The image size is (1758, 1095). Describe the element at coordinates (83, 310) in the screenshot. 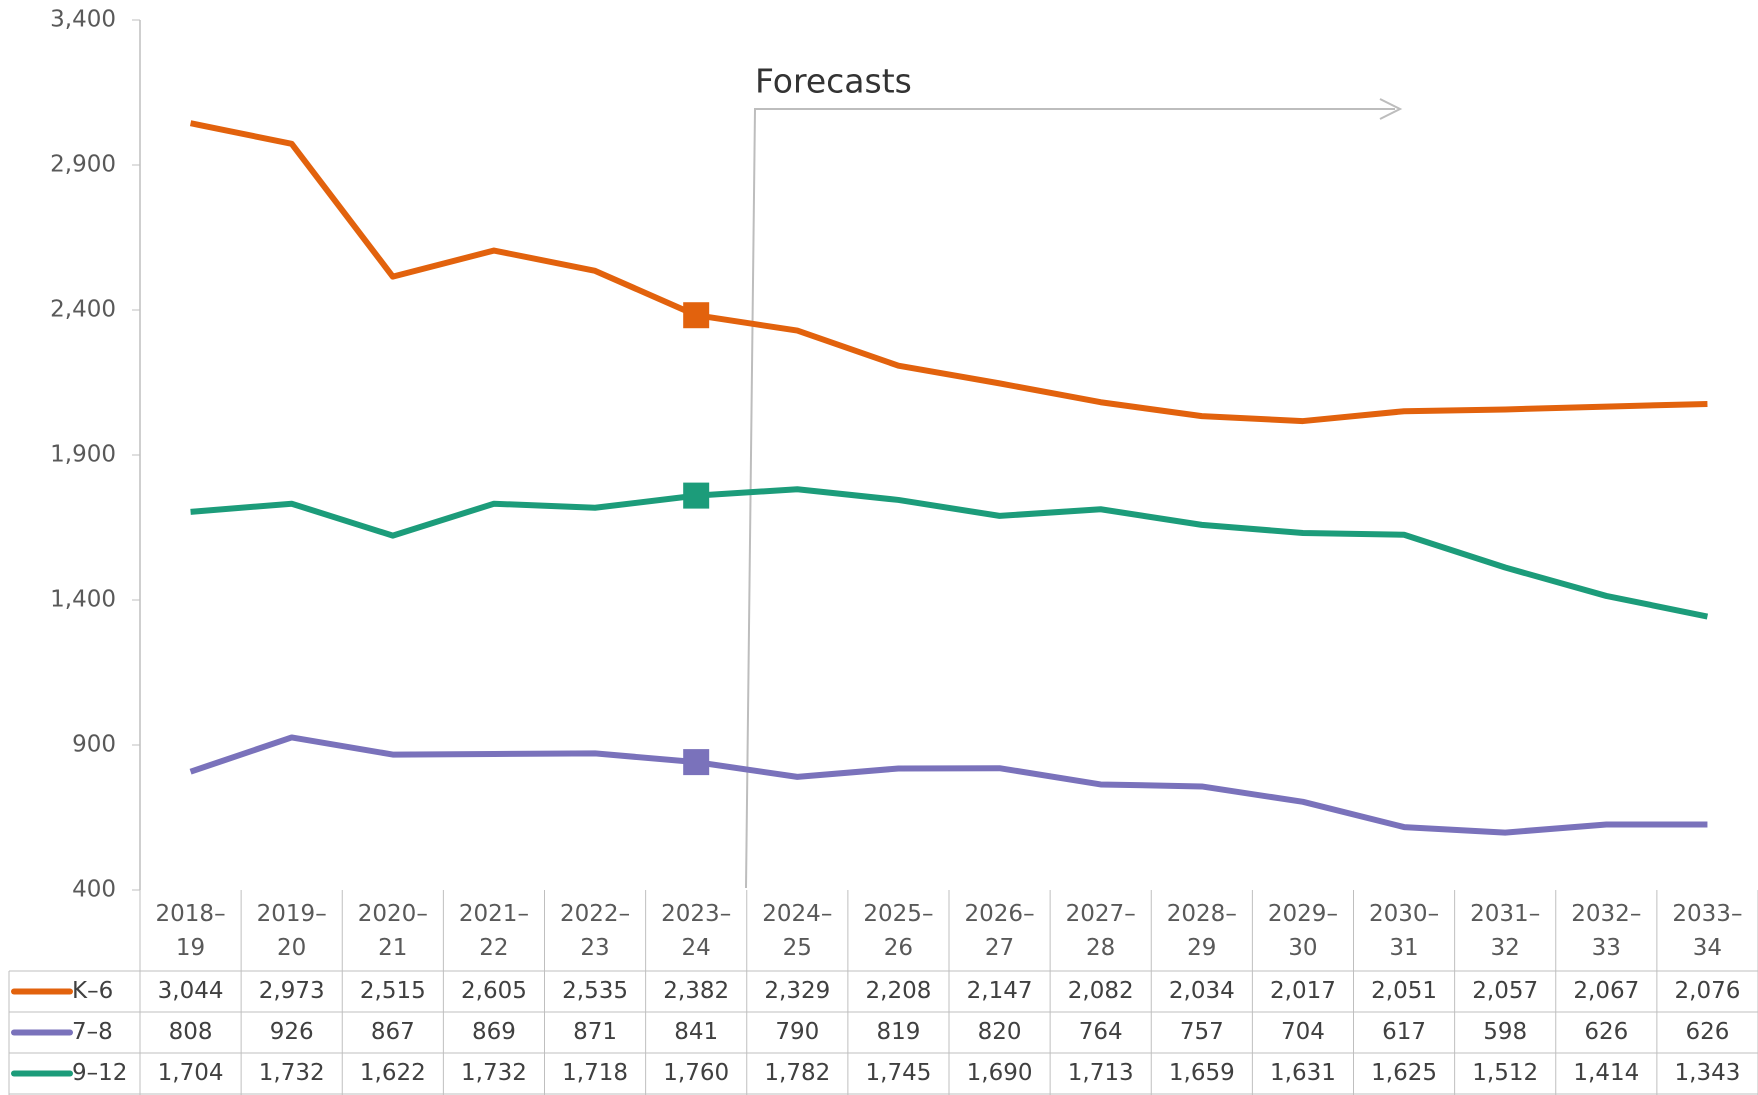

I see `y-tick-label: 2,400` at that location.